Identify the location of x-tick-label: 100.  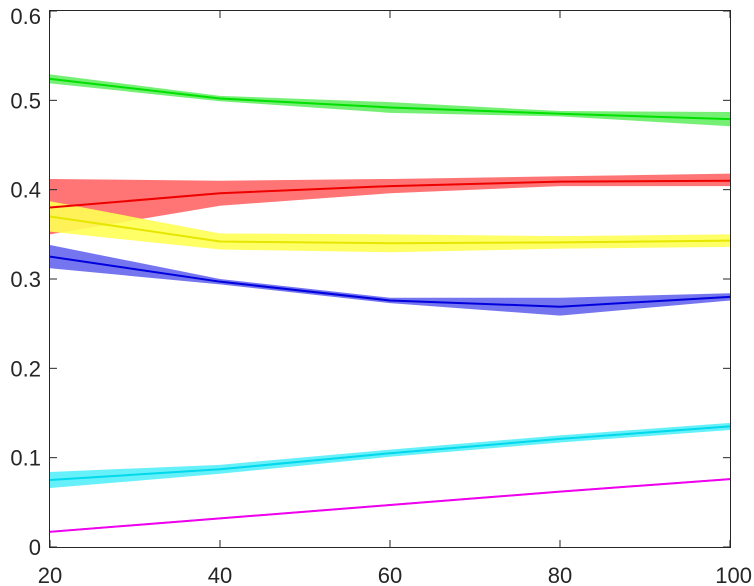
(733, 574).